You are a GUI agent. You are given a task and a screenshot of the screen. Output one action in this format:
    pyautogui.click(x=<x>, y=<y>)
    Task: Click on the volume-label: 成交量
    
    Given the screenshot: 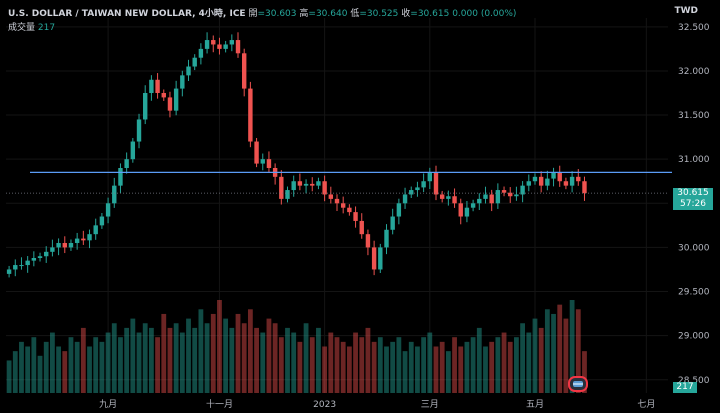 What is the action you would take?
    pyautogui.click(x=22, y=28)
    